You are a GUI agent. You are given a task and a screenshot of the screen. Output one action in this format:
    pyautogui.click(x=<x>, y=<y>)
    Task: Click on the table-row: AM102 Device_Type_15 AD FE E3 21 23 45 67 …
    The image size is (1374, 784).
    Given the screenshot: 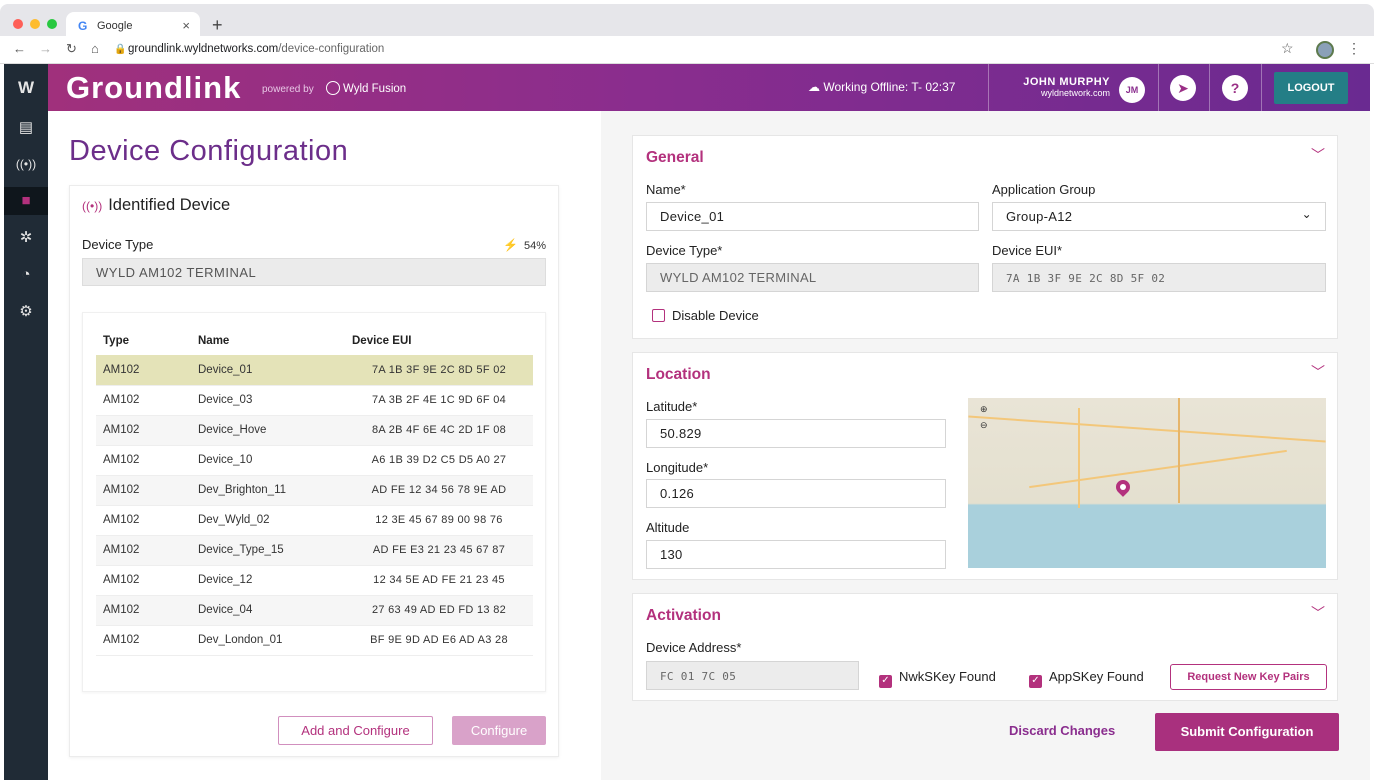 What is the action you would take?
    pyautogui.click(x=314, y=550)
    